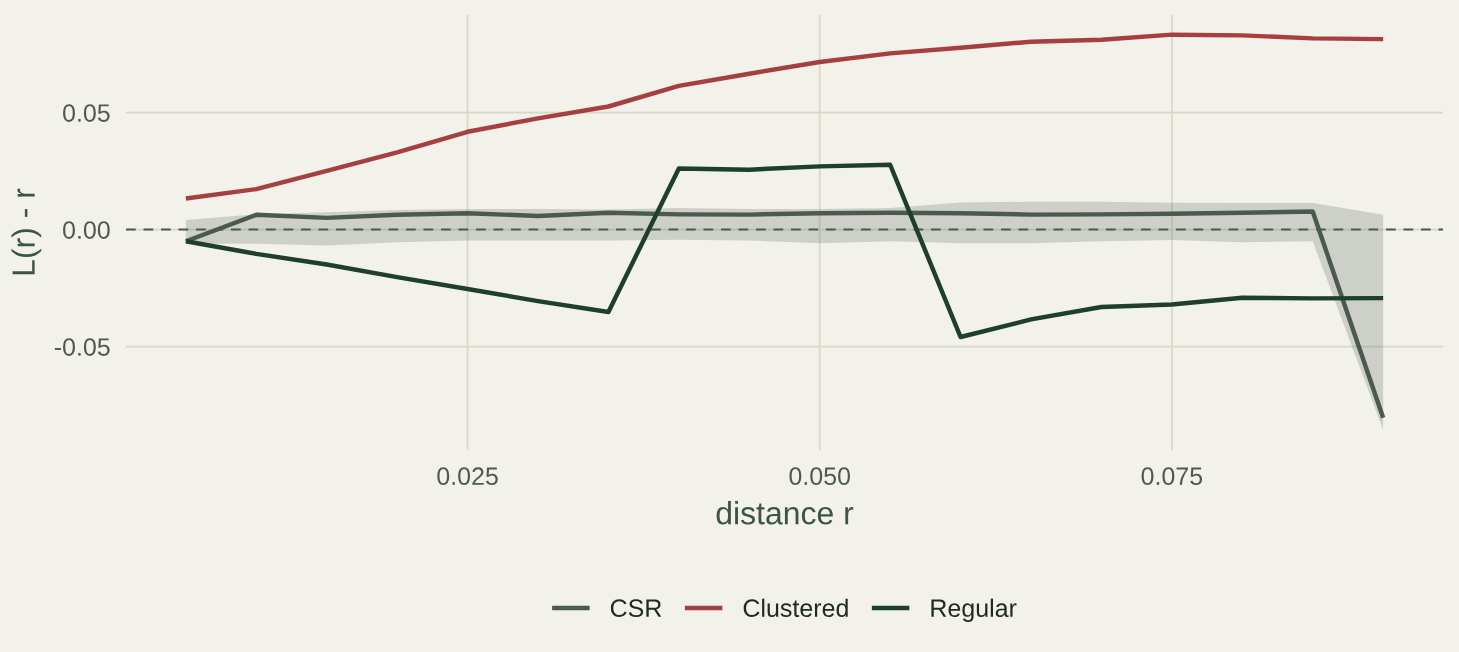  Describe the element at coordinates (467, 476) in the screenshot. I see `x-tick-label: 0.025` at that location.